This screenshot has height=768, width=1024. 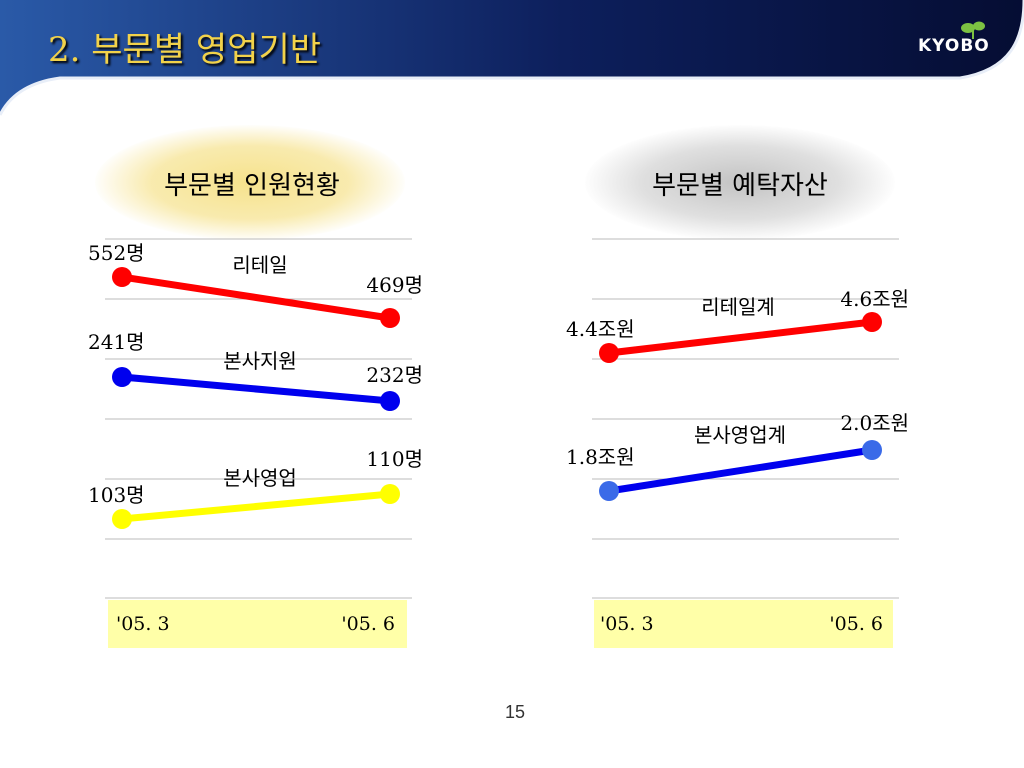 What do you see at coordinates (116, 342) in the screenshot?
I see `data-label: 241명` at bounding box center [116, 342].